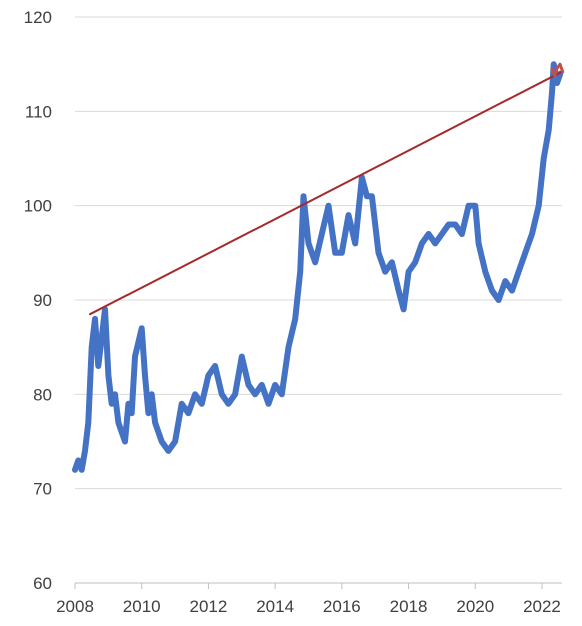  What do you see at coordinates (42, 300) in the screenshot?
I see `y-tick-label: 90` at bounding box center [42, 300].